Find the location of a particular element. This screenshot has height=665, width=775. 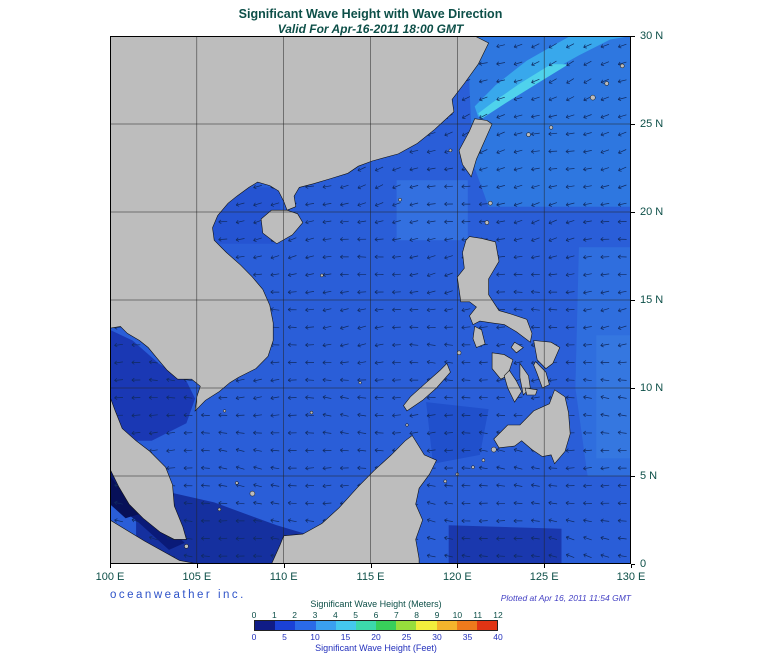

feet-tick-15: 15 is located at coordinates (345, 637).